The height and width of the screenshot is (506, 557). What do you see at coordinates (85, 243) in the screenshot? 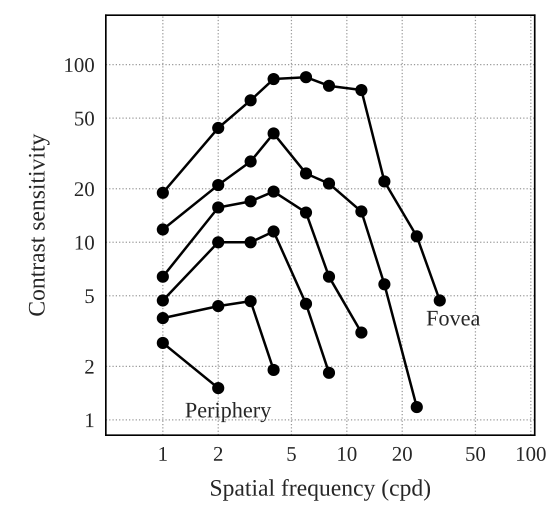
I see `y-tick-label: 10` at bounding box center [85, 243].